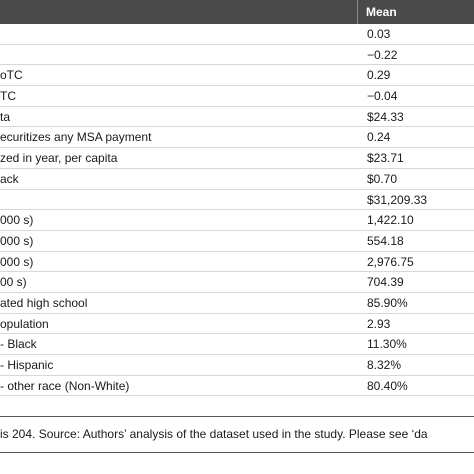  What do you see at coordinates (237, 200) in the screenshot?
I see `table-row: $31,209.33` at bounding box center [237, 200].